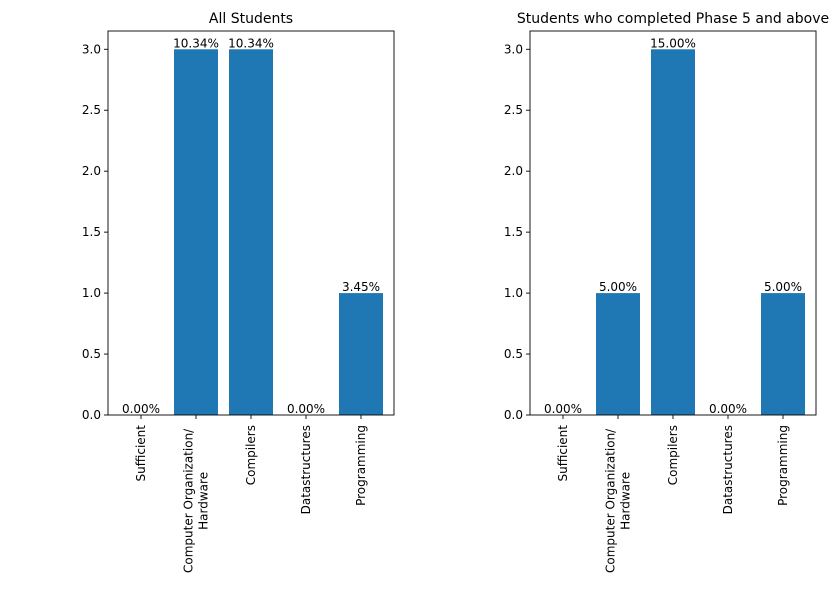 The height and width of the screenshot is (602, 836). Describe the element at coordinates (673, 43) in the screenshot. I see `bar-label-2: 15.00%` at that location.